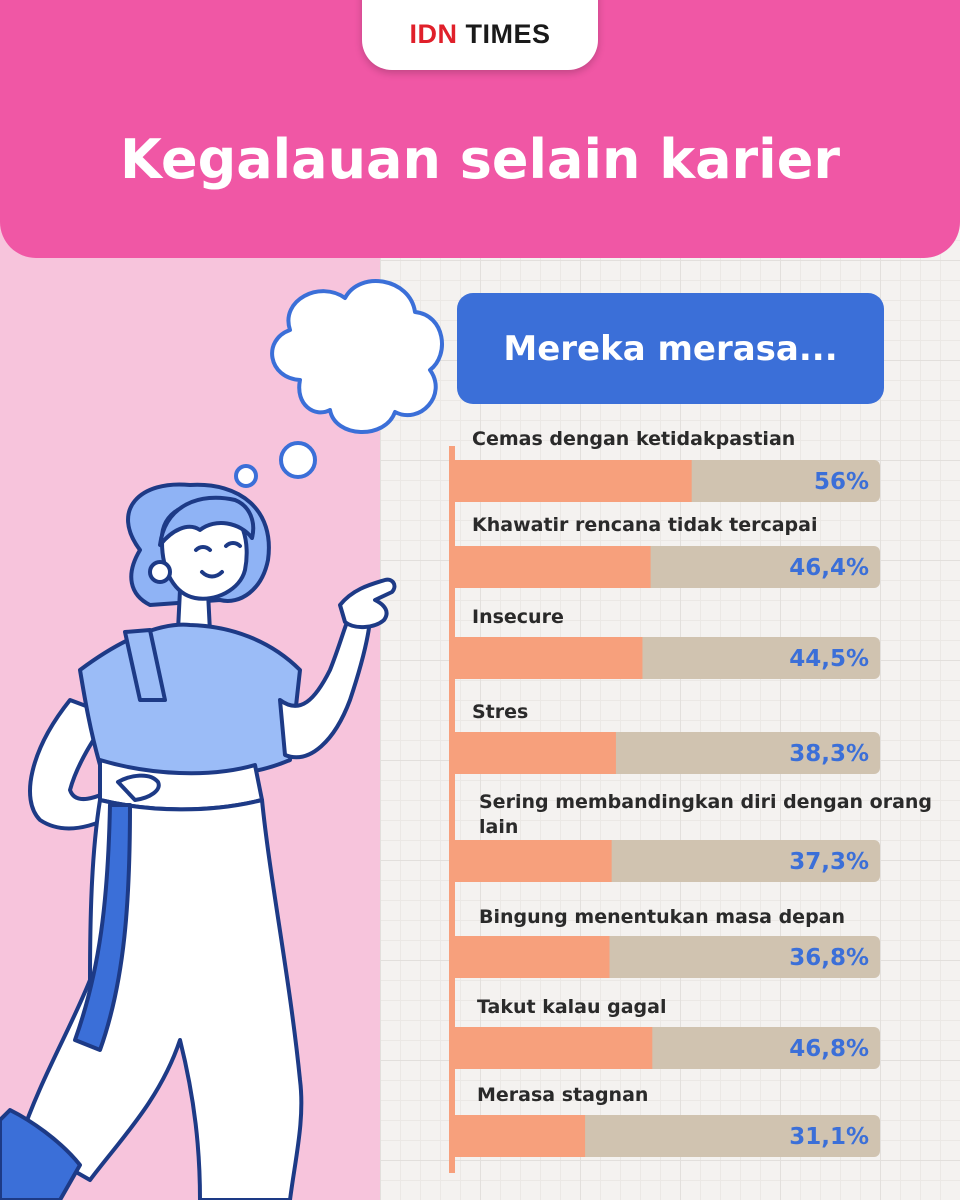  I want to click on bar-category-label: Takut kalau gagal, so click(571, 1007).